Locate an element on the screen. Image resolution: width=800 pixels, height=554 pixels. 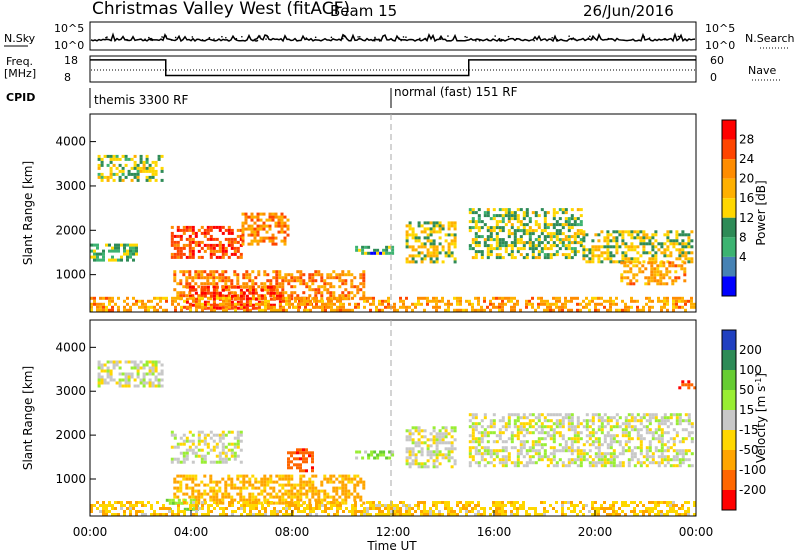
y-tick-label: 3000 is located at coordinates (70, 391).